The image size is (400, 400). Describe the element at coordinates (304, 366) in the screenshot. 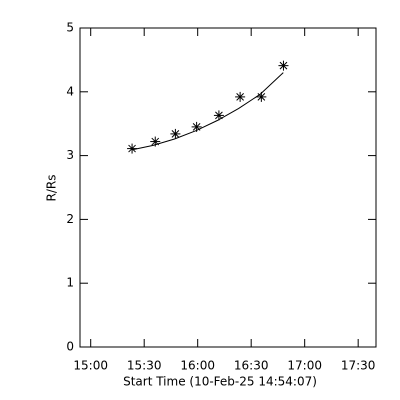

I see `x-tick-label: 17:00` at that location.